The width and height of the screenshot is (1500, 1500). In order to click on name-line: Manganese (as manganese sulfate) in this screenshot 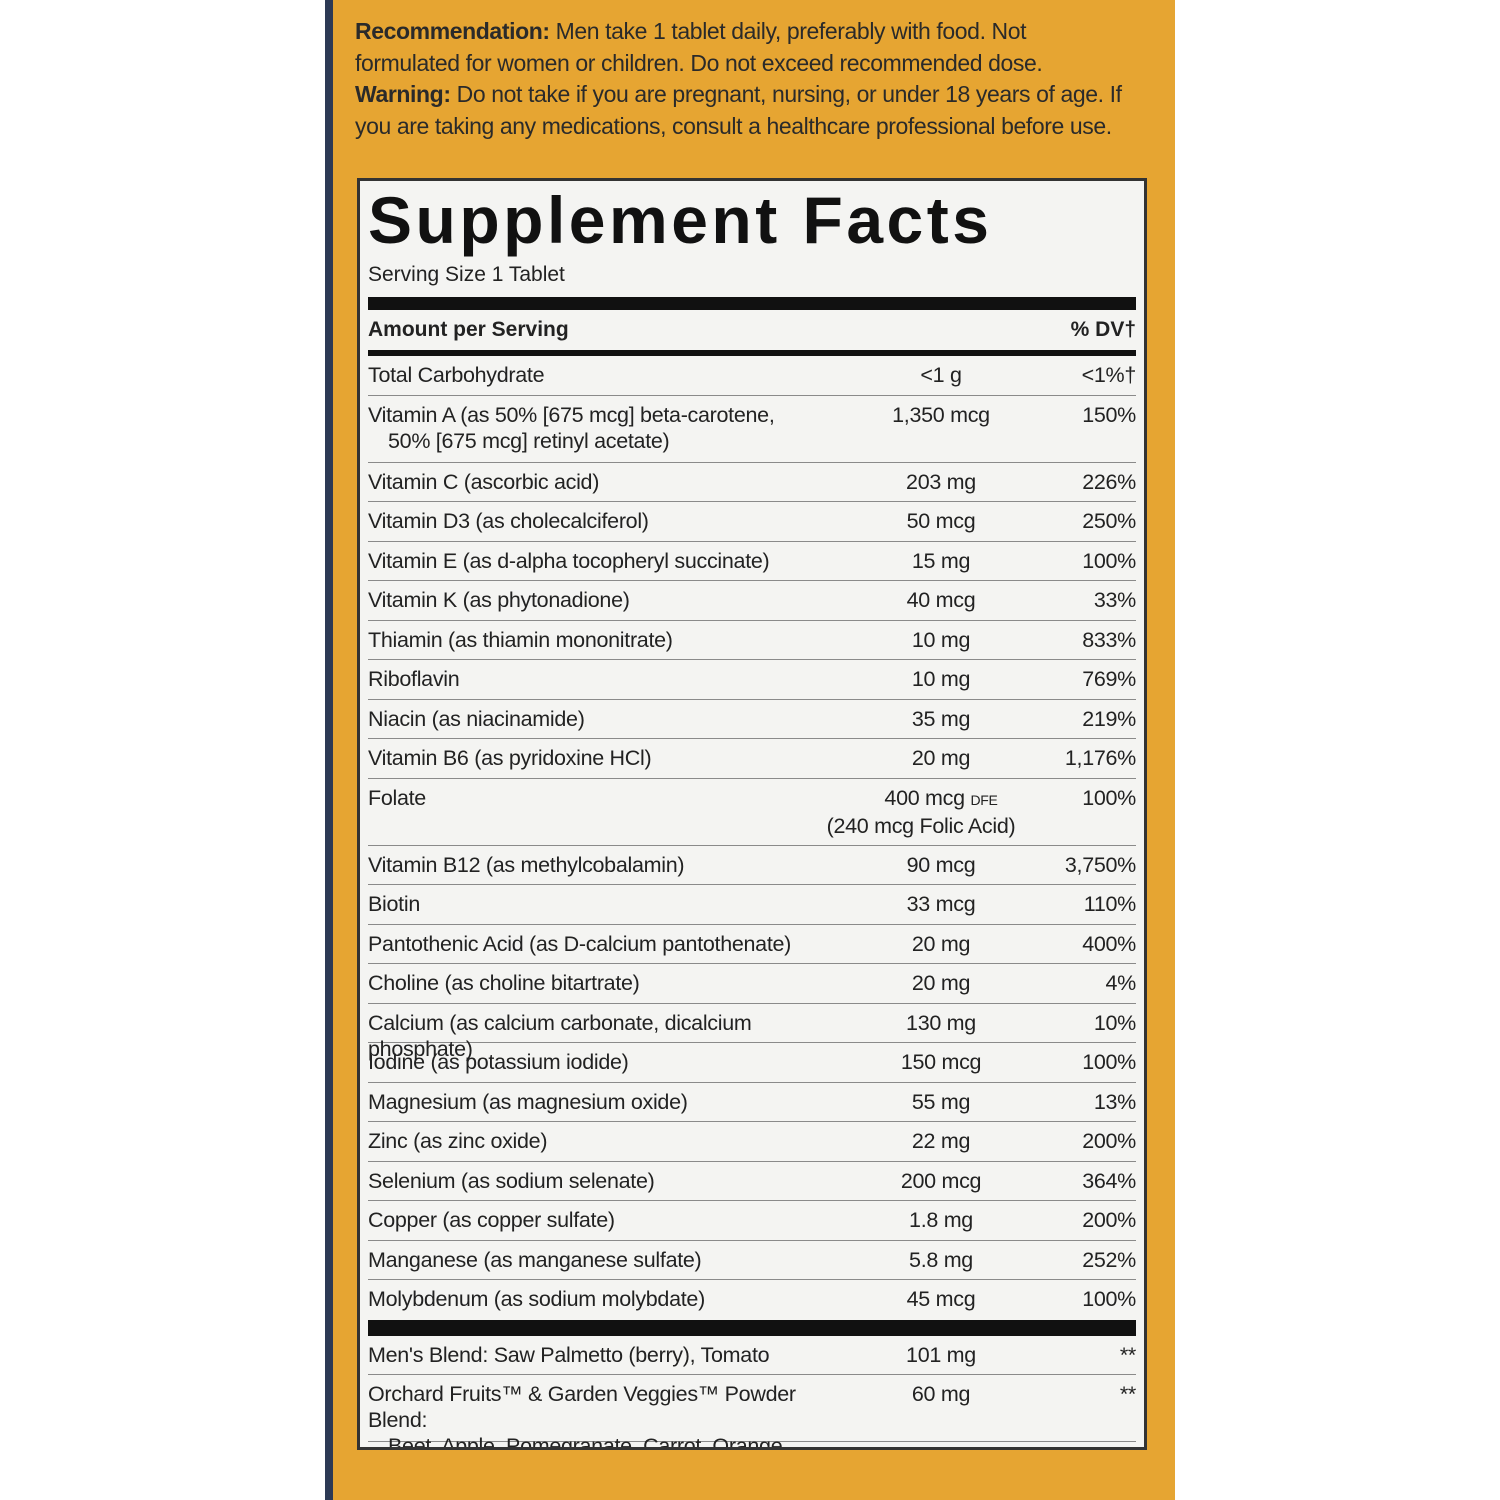, I will do `click(535, 1259)`.